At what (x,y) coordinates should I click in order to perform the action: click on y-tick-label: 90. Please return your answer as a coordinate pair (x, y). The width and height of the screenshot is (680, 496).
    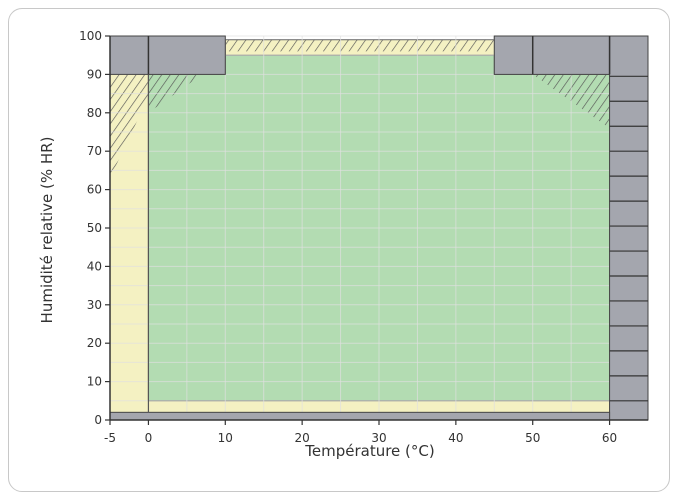
    Looking at the image, I should click on (94, 74).